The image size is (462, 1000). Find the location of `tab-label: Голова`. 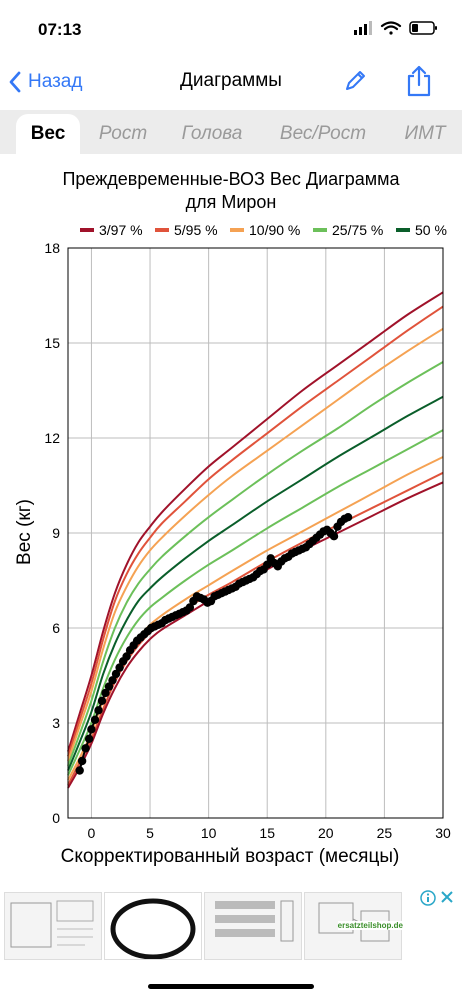

tab-label: Голова is located at coordinates (212, 133).